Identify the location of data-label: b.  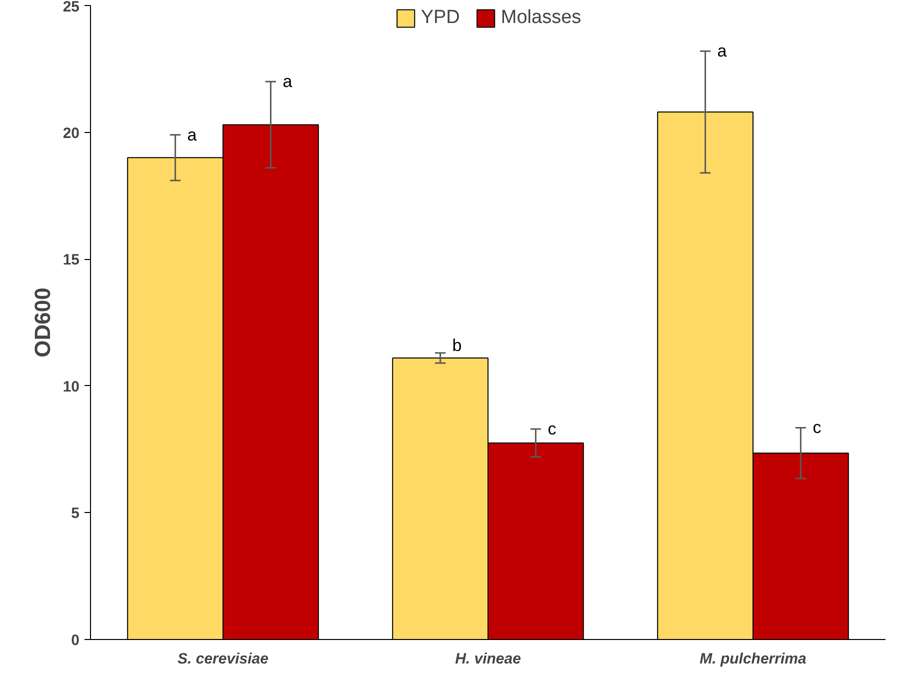
(457, 345).